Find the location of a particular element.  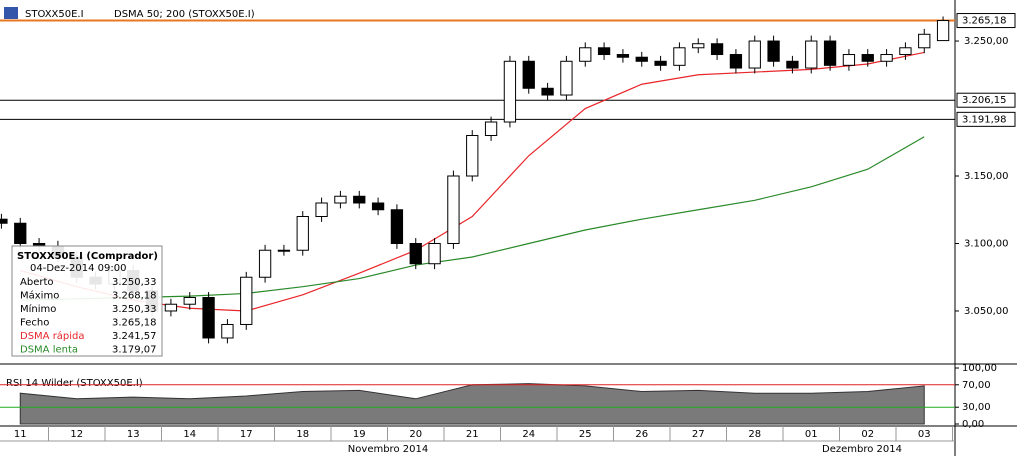

day-label: 01 is located at coordinates (811, 434).